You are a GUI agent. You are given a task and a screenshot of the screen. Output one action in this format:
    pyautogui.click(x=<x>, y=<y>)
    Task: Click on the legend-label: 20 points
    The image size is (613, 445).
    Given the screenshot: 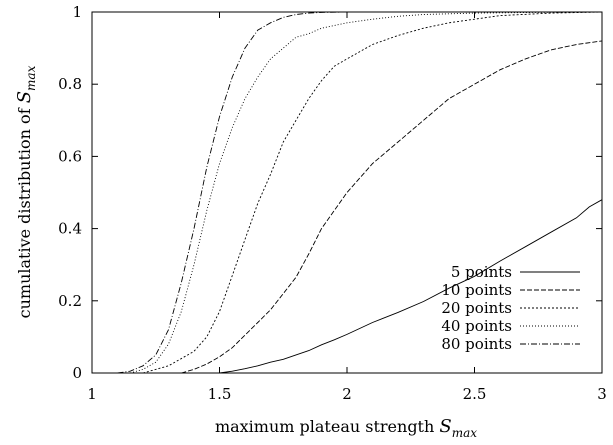 What is the action you would take?
    pyautogui.click(x=476, y=308)
    